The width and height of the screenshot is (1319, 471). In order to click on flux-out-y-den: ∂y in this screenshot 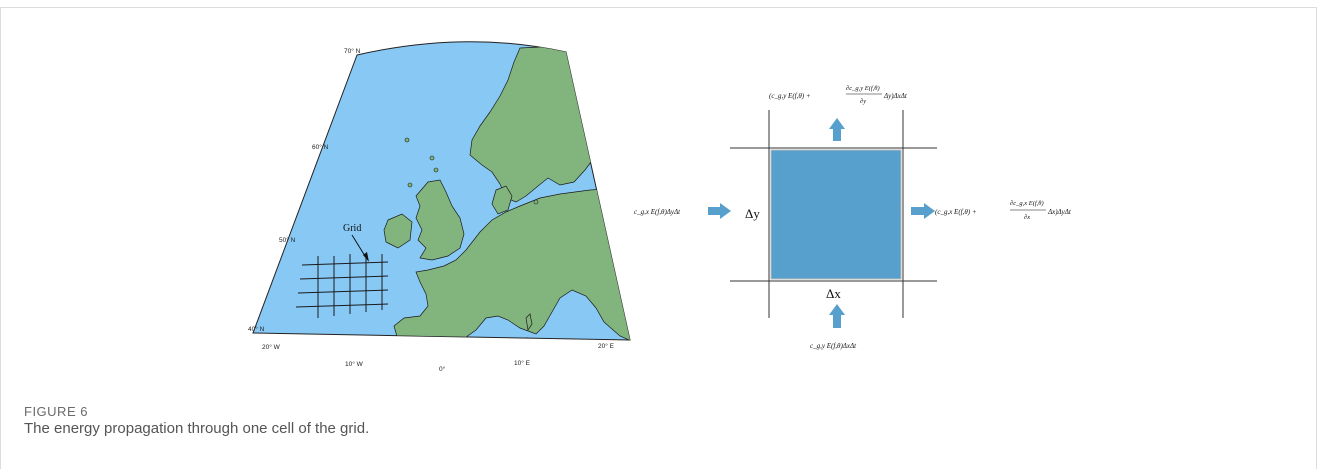, I will do `click(863, 101)`.